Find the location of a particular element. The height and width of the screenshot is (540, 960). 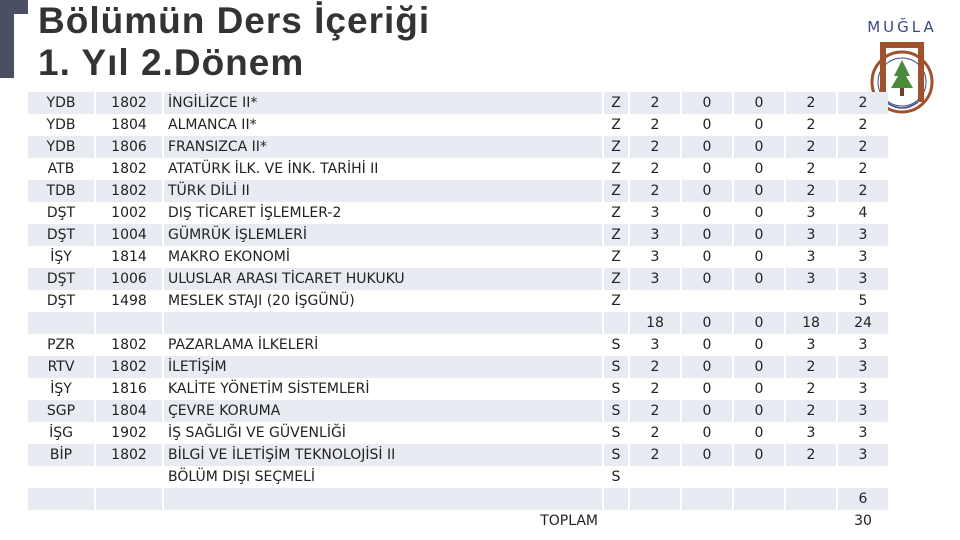

course-code-cell: 1004 is located at coordinates (129, 235).